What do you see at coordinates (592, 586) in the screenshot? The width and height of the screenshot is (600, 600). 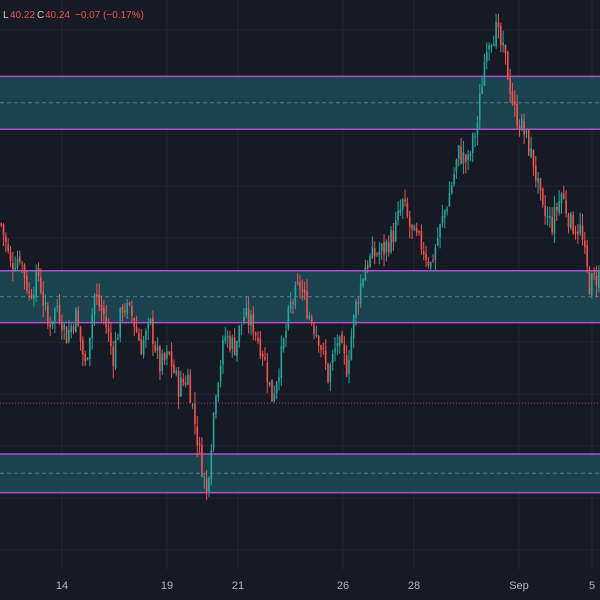 I see `x-tick-label: 5` at bounding box center [592, 586].